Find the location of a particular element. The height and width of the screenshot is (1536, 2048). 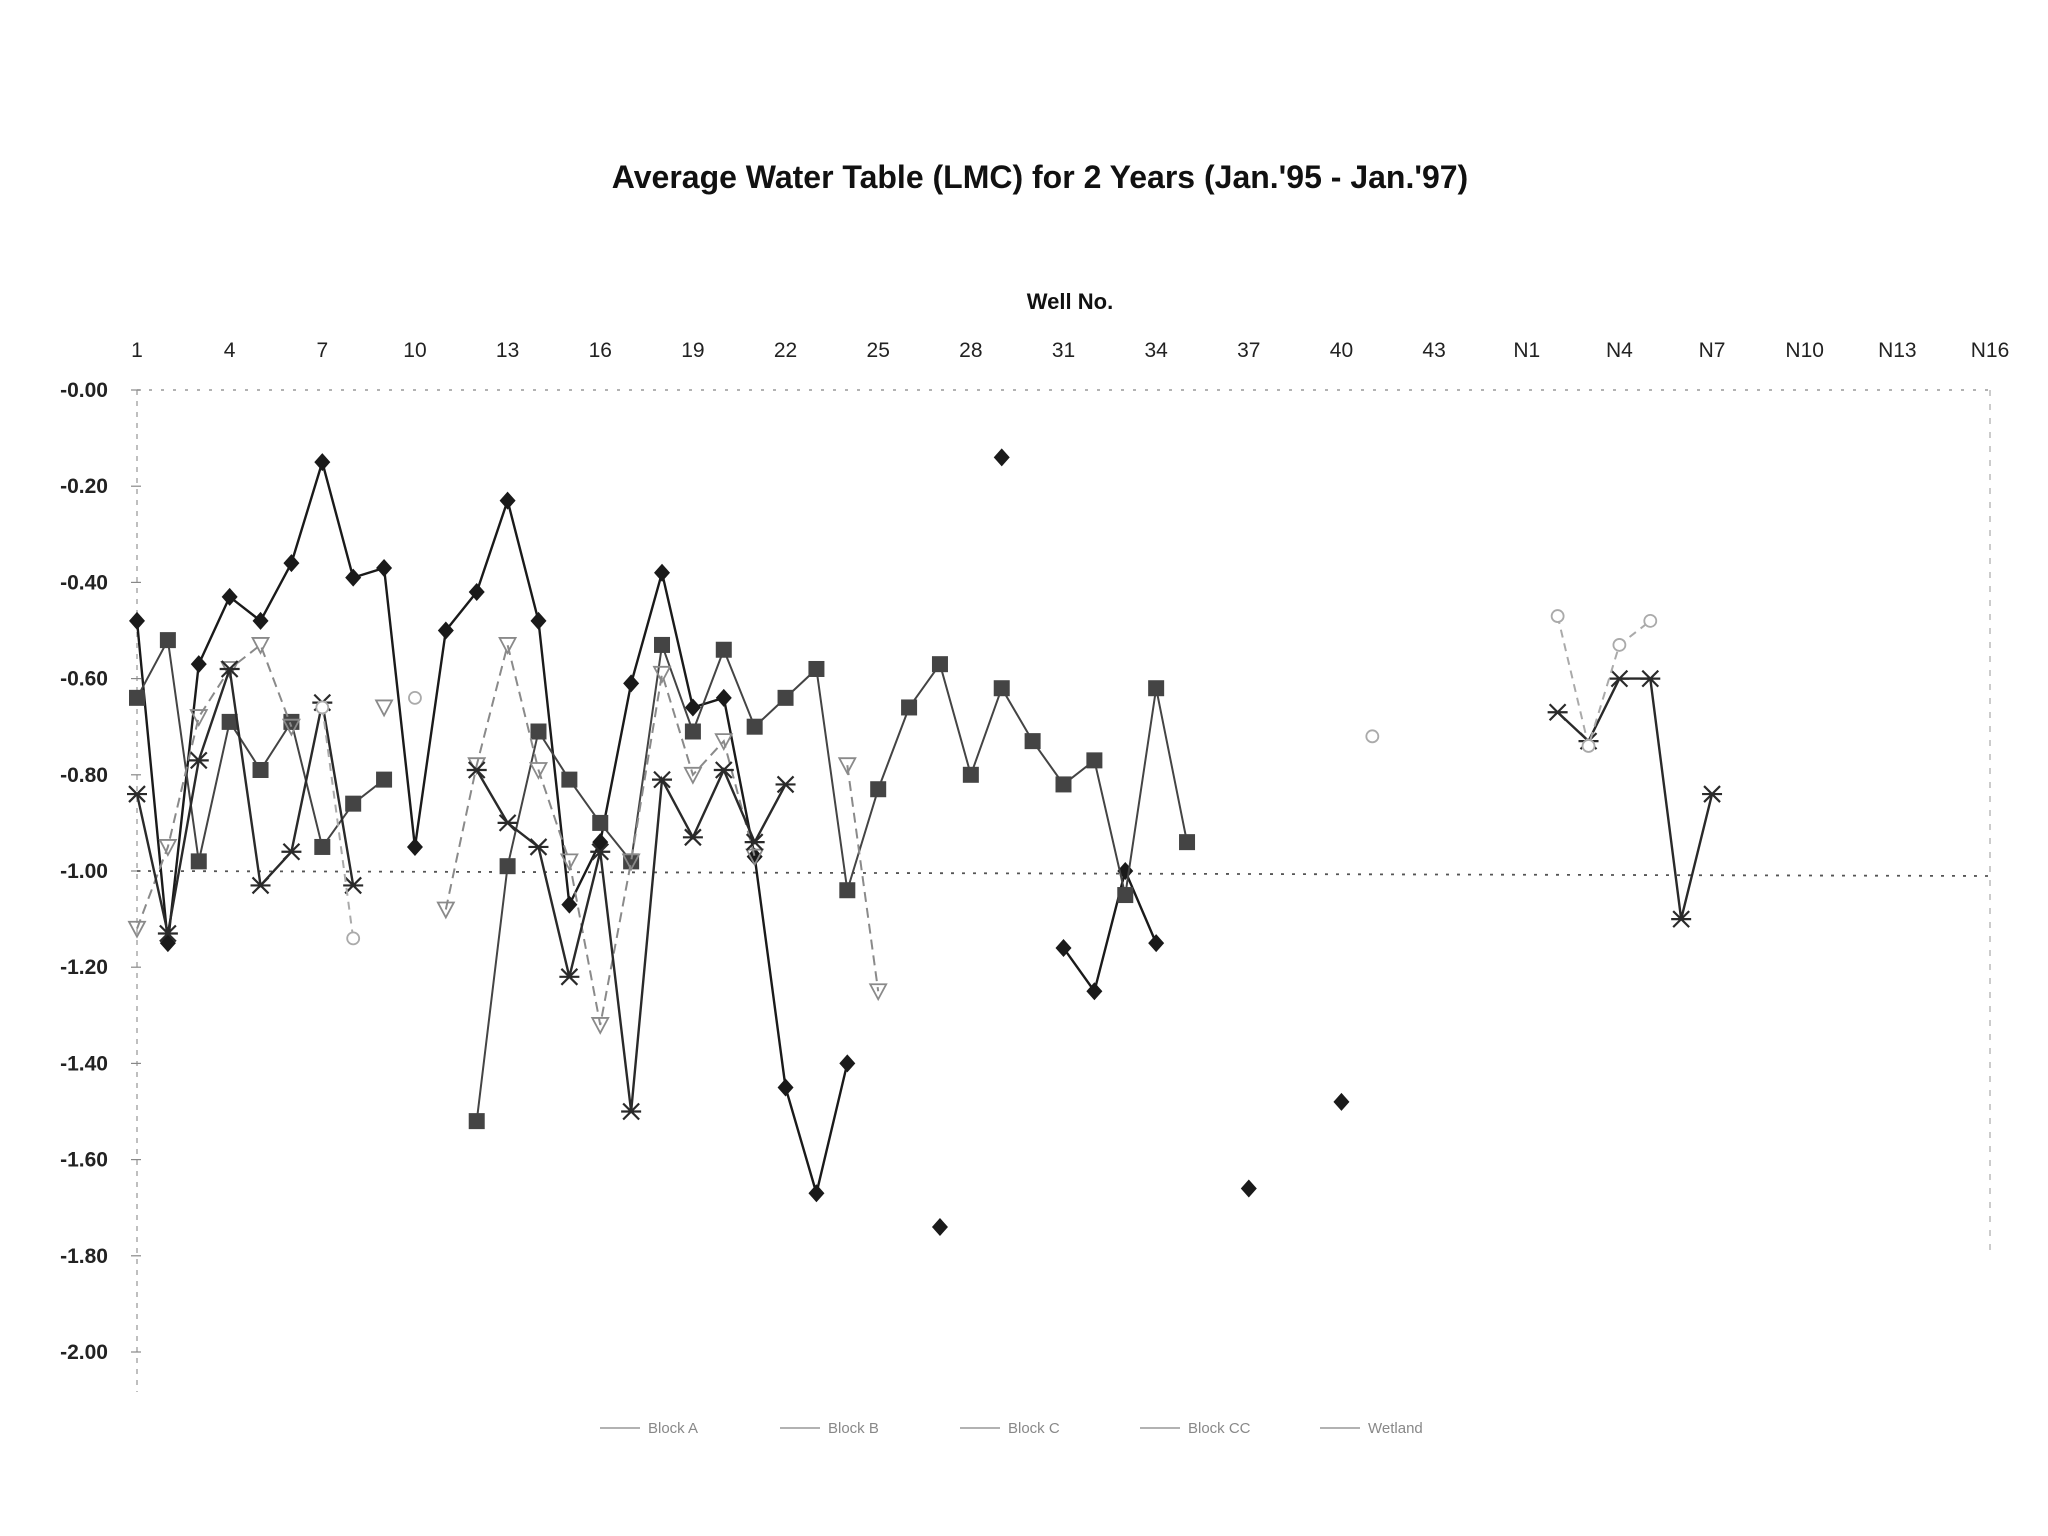

legend-entry: Block CC is located at coordinates (1219, 1428).